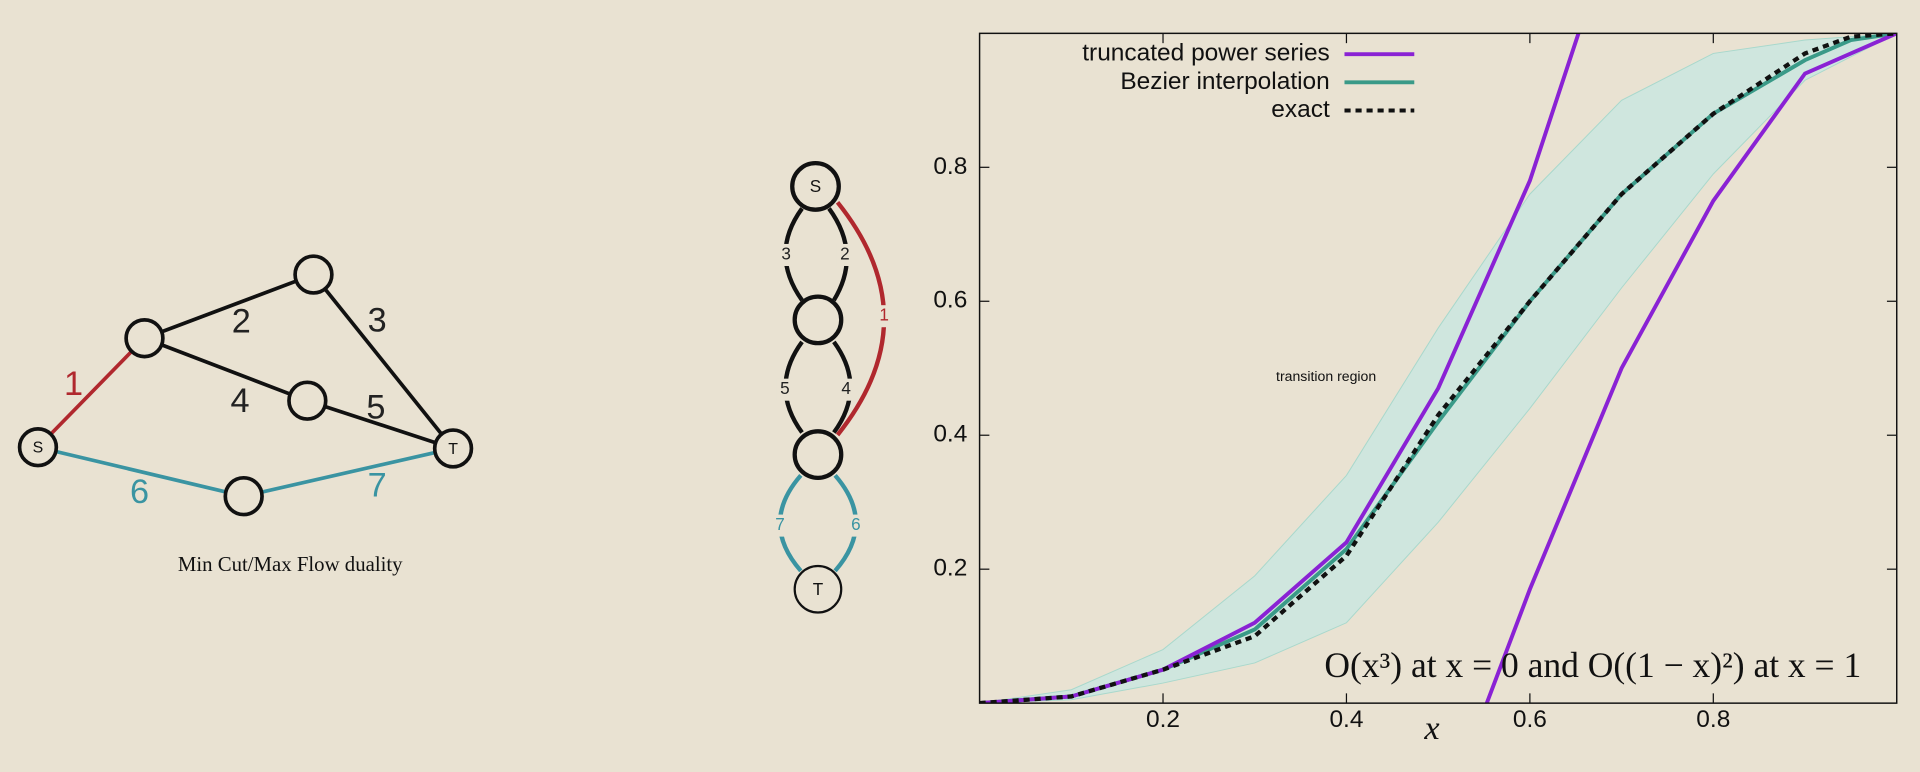 The height and width of the screenshot is (772, 1920). Describe the element at coordinates (1431, 728) in the screenshot. I see `x-axis-label: x` at that location.